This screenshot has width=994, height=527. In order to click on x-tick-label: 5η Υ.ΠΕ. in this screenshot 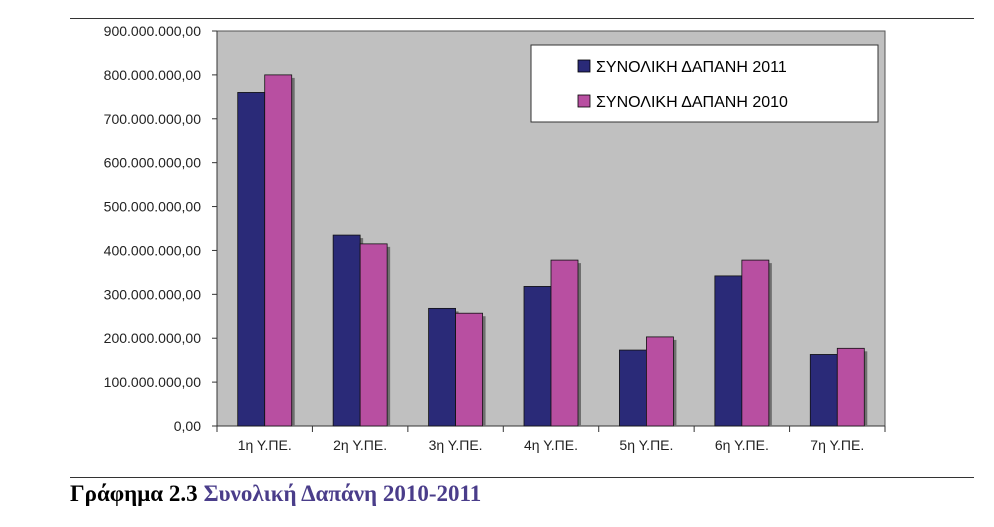, I will do `click(646, 445)`.